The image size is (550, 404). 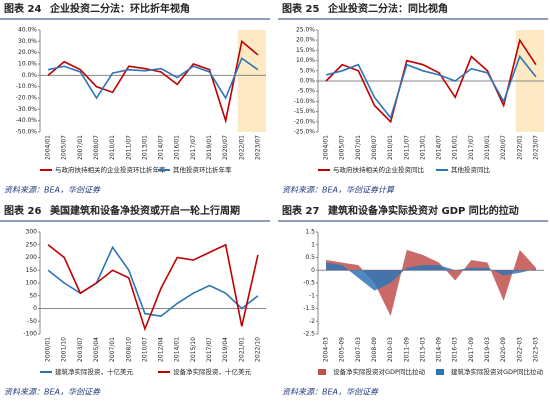 I want to click on y-tick-label: -40.0%, so click(x=27, y=120).